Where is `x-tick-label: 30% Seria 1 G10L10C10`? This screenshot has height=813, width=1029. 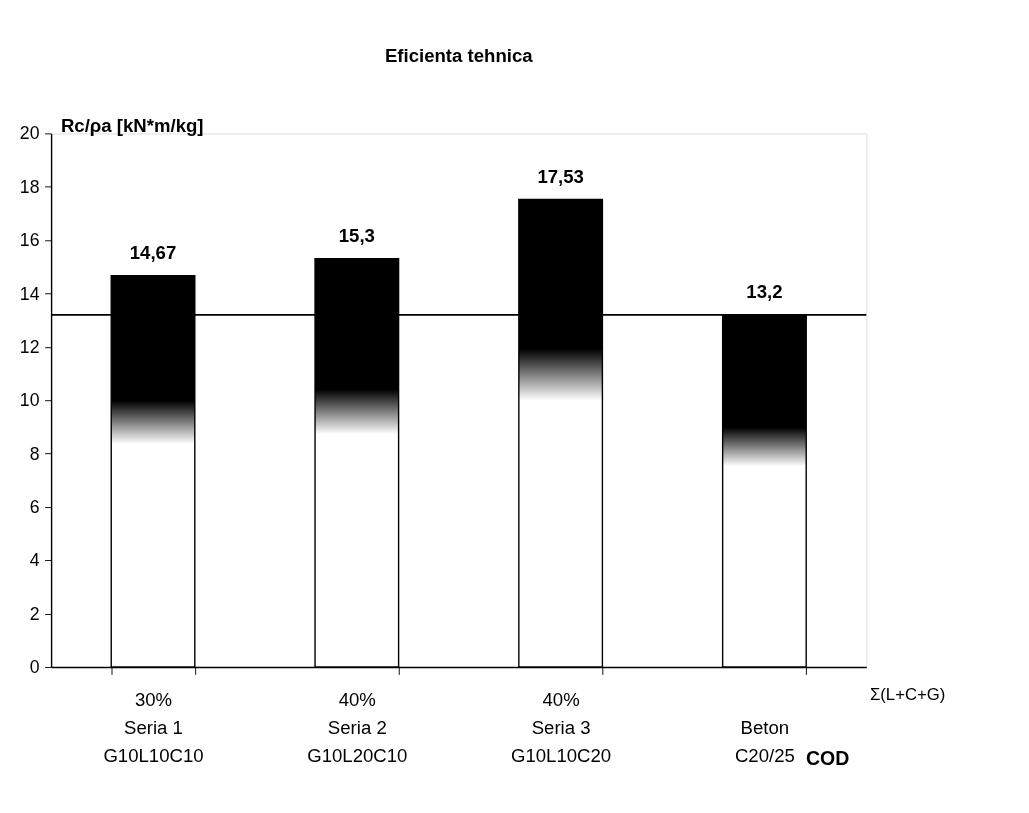 x-tick-label: 30% Seria 1 G10L10C10 is located at coordinates (153, 728).